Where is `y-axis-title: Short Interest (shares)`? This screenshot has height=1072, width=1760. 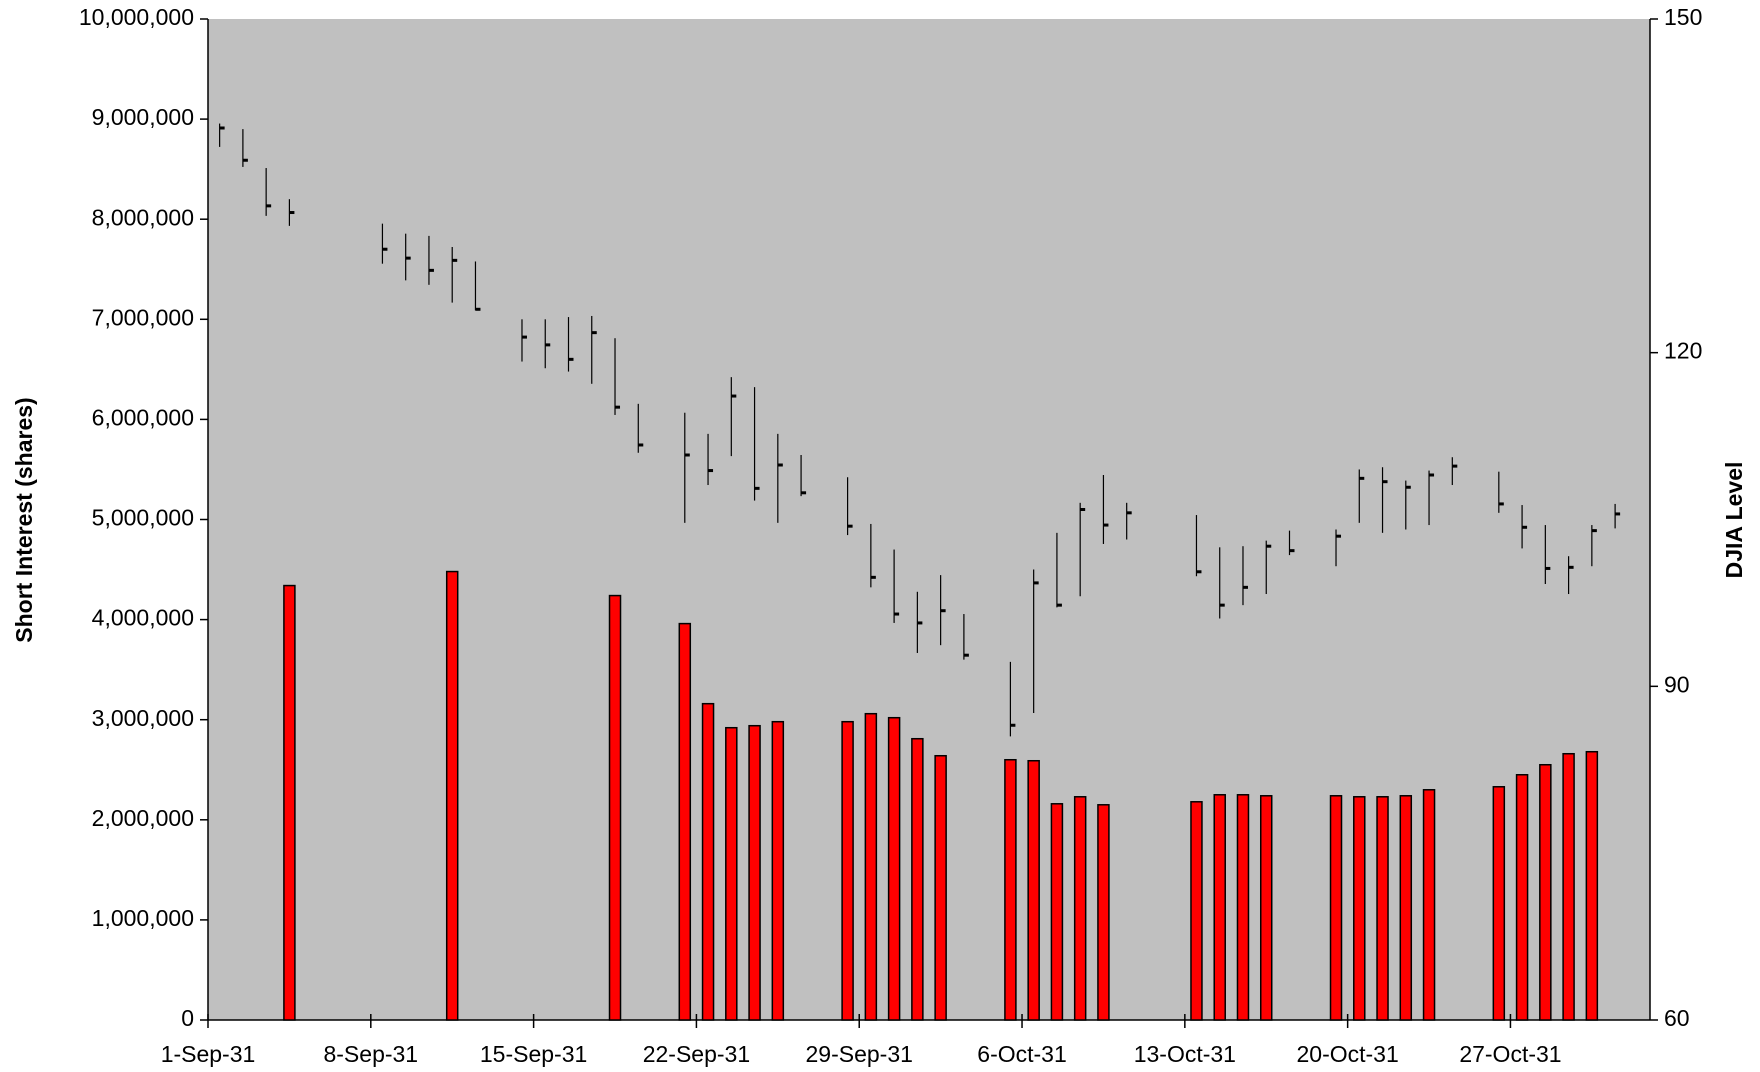 y-axis-title: Short Interest (shares) is located at coordinates (24, 519).